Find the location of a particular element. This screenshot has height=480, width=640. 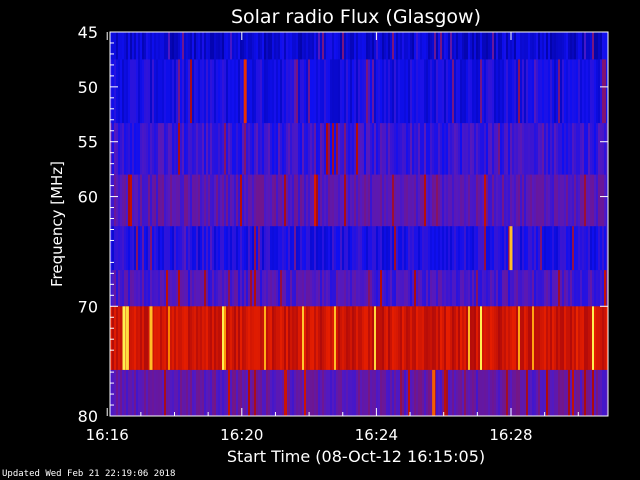

y-axis-label: Frequency [MHz] is located at coordinates (57, 224).